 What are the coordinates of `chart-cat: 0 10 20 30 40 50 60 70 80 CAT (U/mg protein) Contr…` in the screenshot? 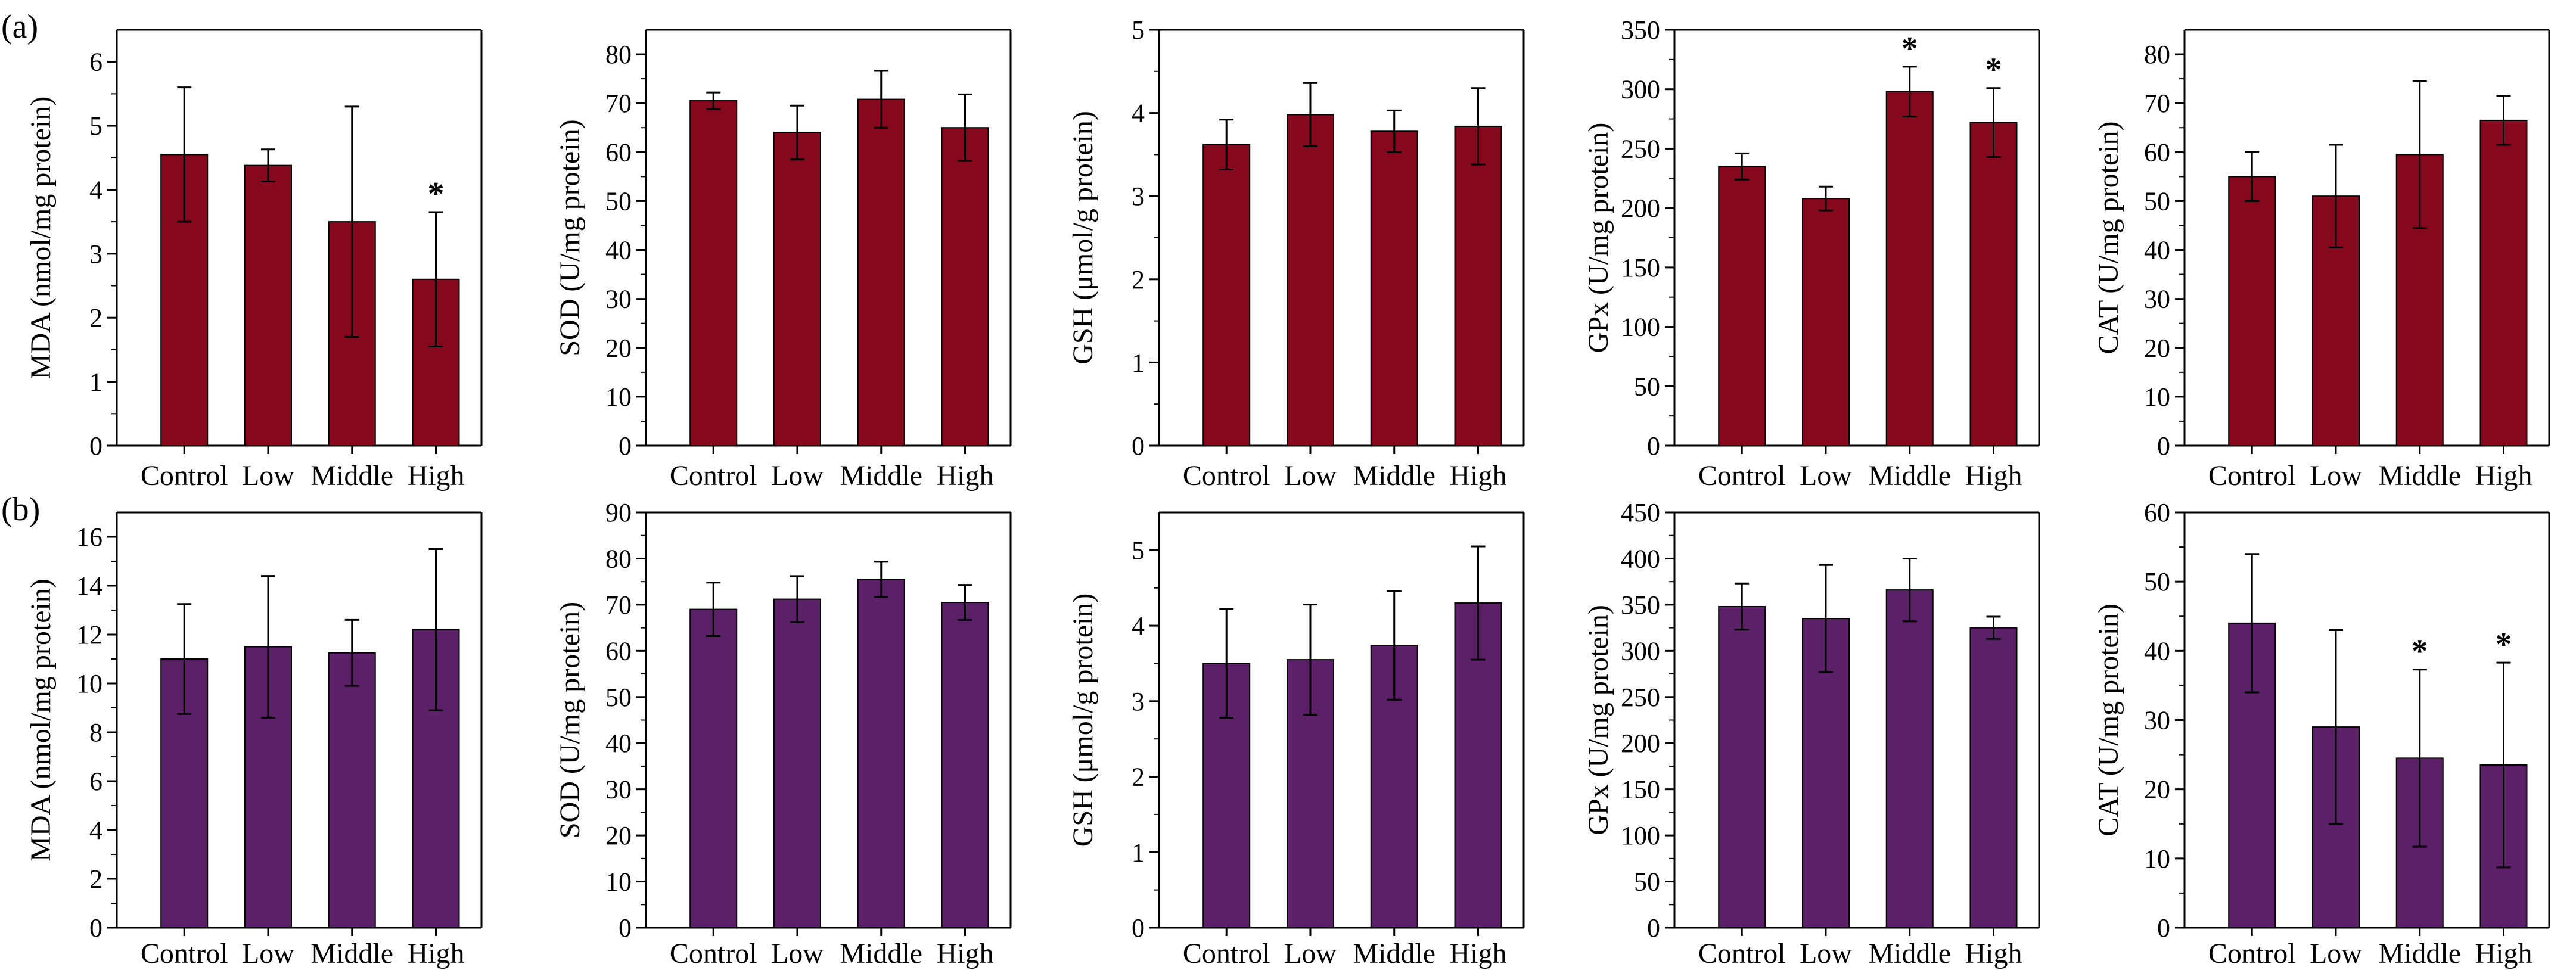 It's located at (2321, 260).